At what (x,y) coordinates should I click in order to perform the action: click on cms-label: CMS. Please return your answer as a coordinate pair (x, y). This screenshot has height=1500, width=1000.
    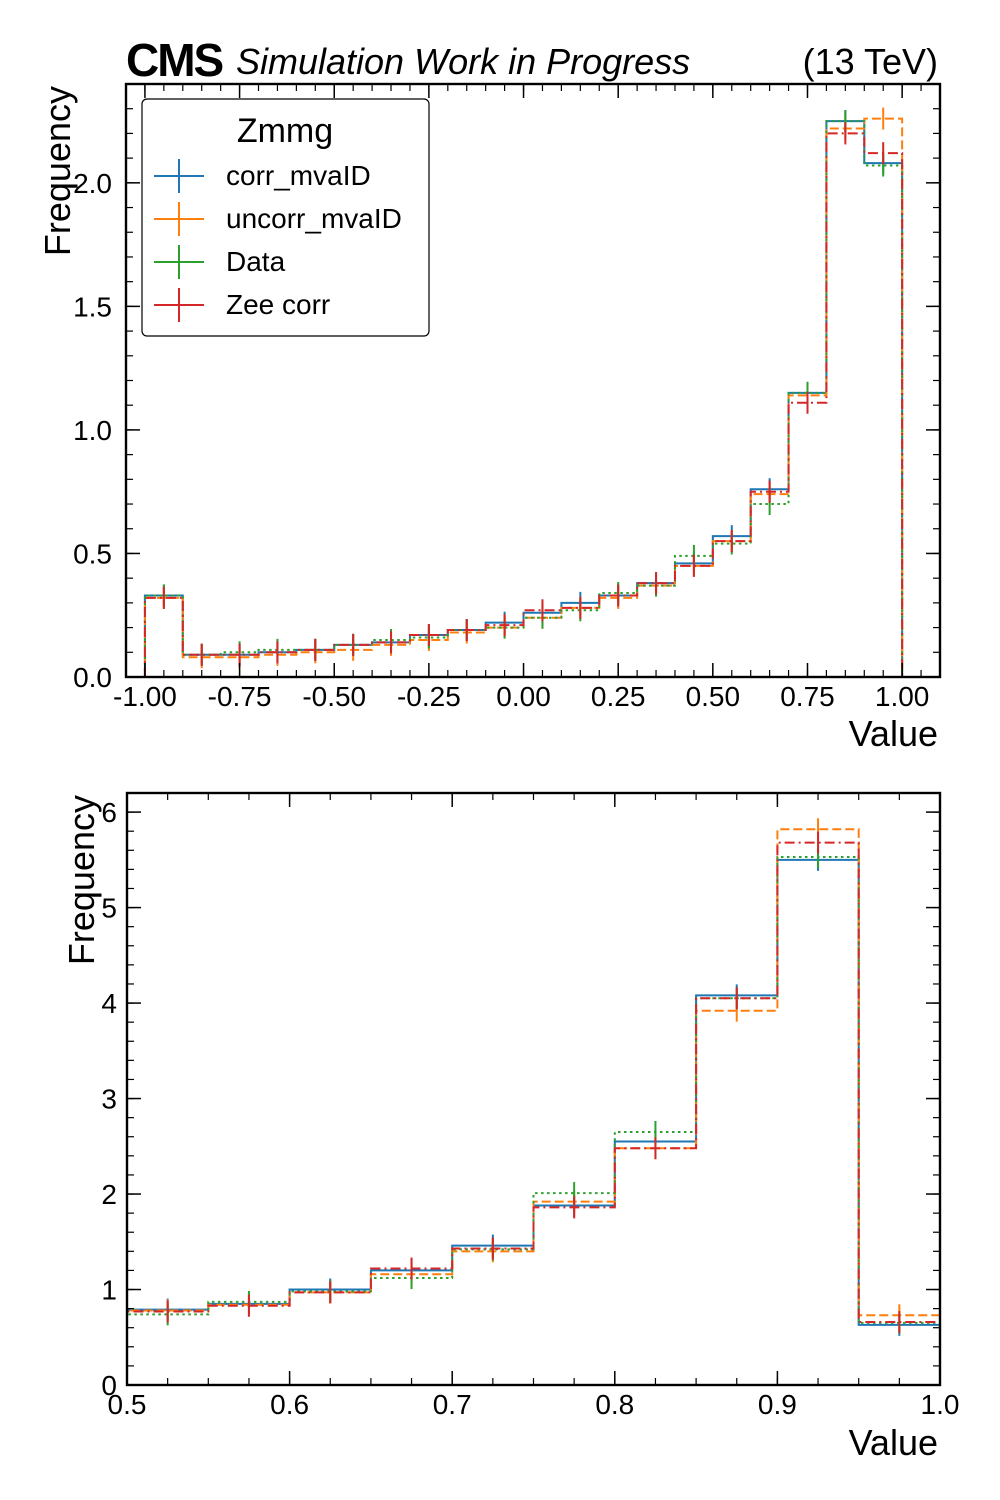
    Looking at the image, I should click on (174, 60).